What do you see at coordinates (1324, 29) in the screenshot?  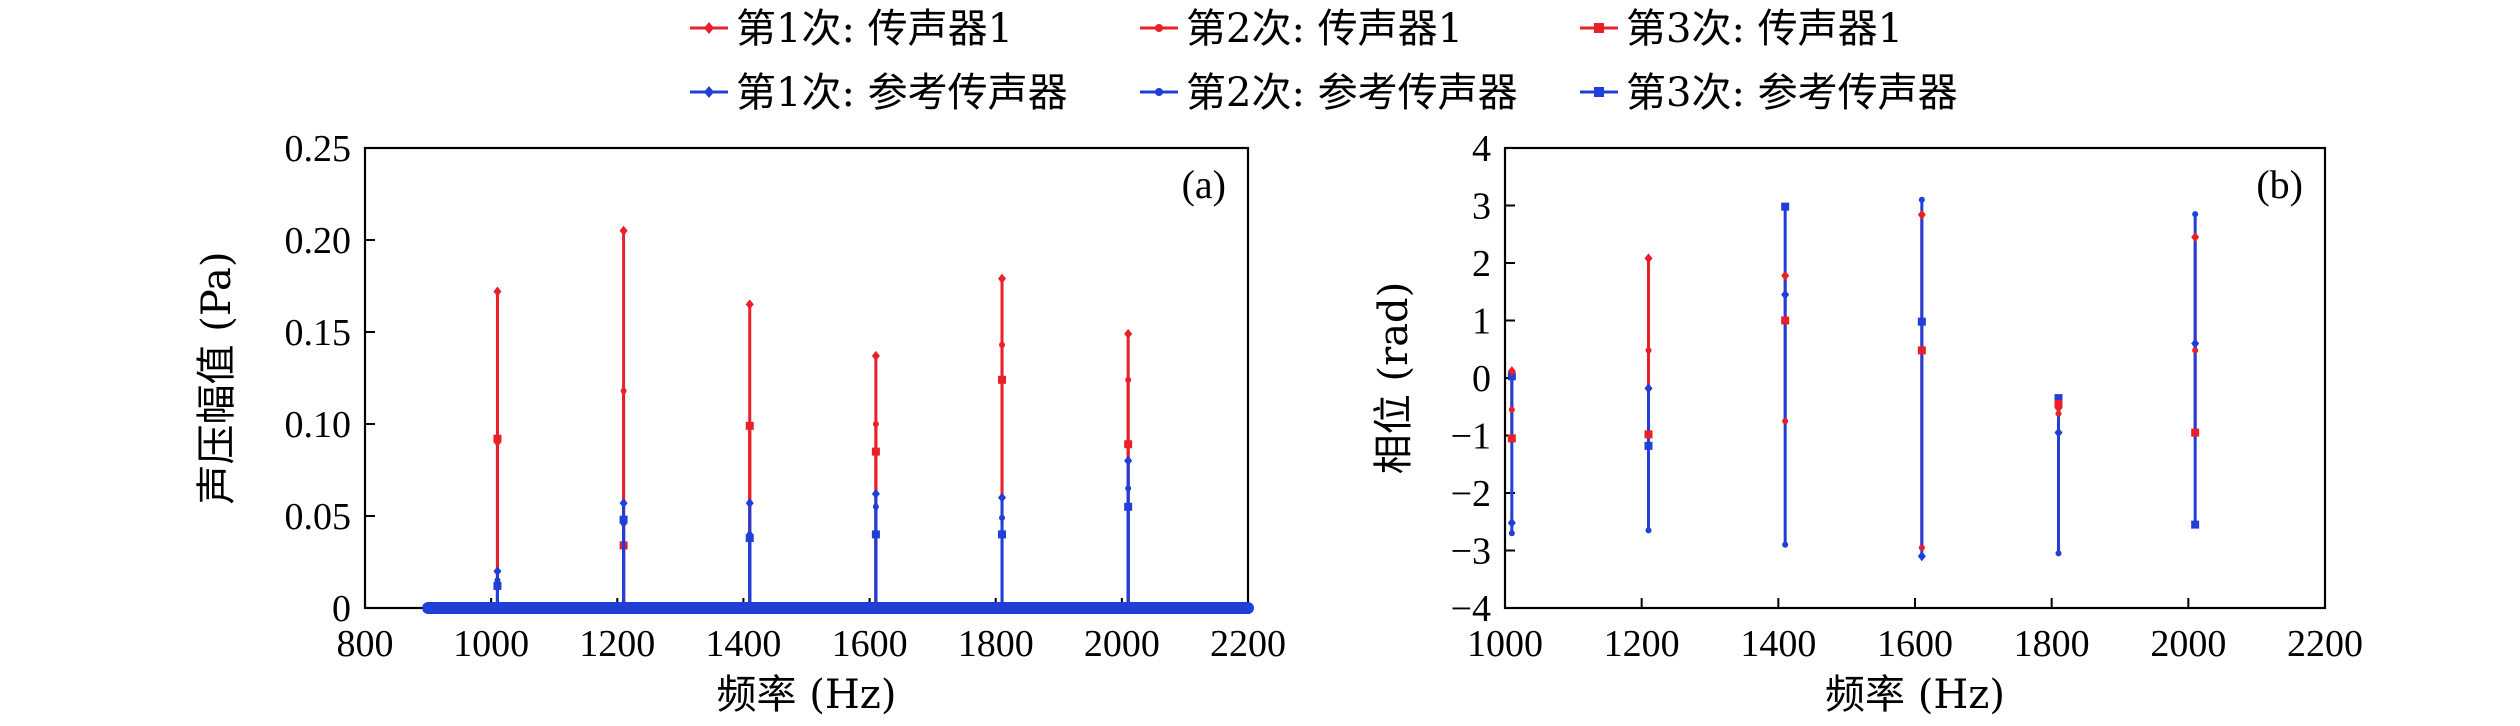 I see `legend-label: 第2次: 传声器1` at bounding box center [1324, 29].